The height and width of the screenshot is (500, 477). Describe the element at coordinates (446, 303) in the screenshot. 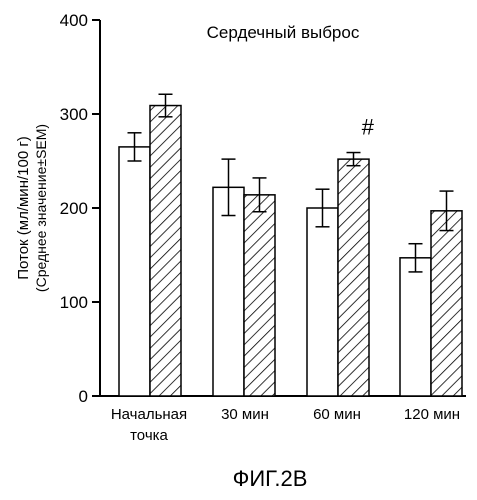

I see `bar-series1-cat3` at that location.